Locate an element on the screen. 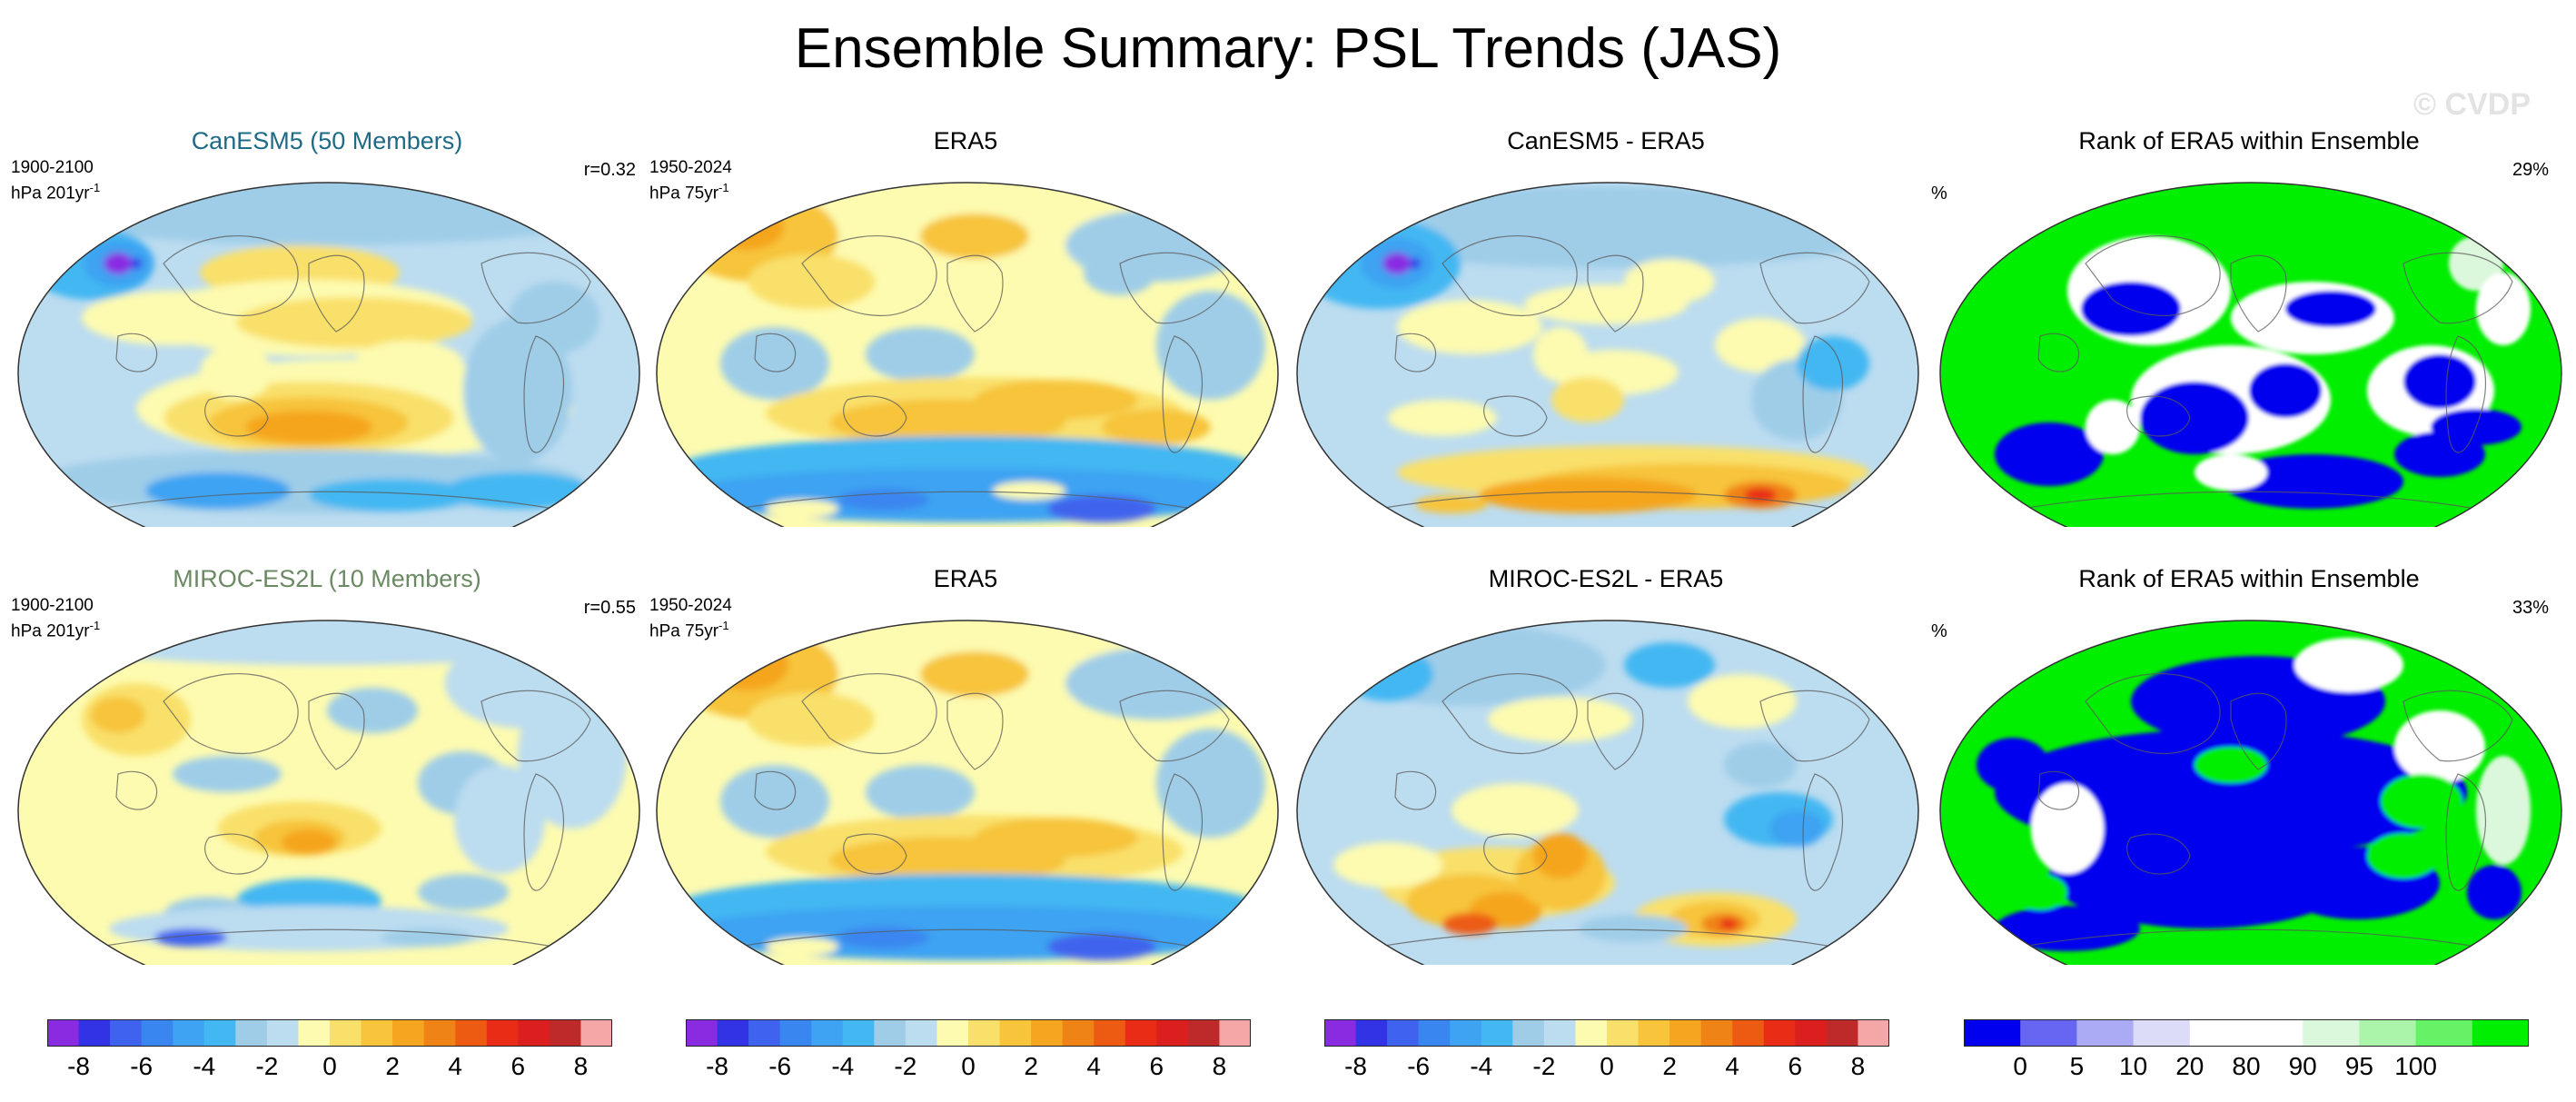 The width and height of the screenshot is (2576, 1102). units-label: hPa 75yr is located at coordinates (684, 631).